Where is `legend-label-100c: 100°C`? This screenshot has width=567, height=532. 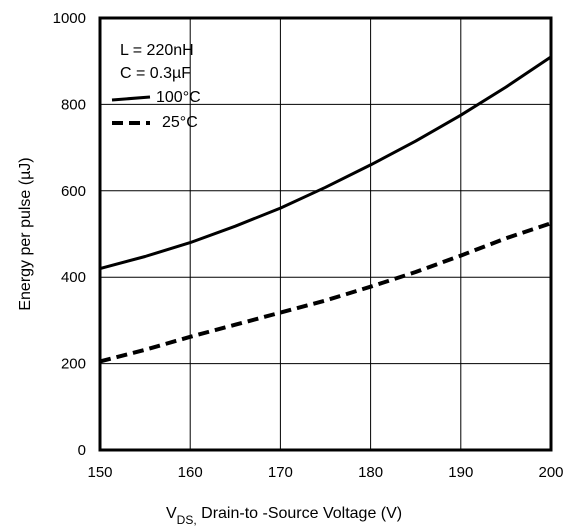
legend-label-100c: 100°C is located at coordinates (178, 97).